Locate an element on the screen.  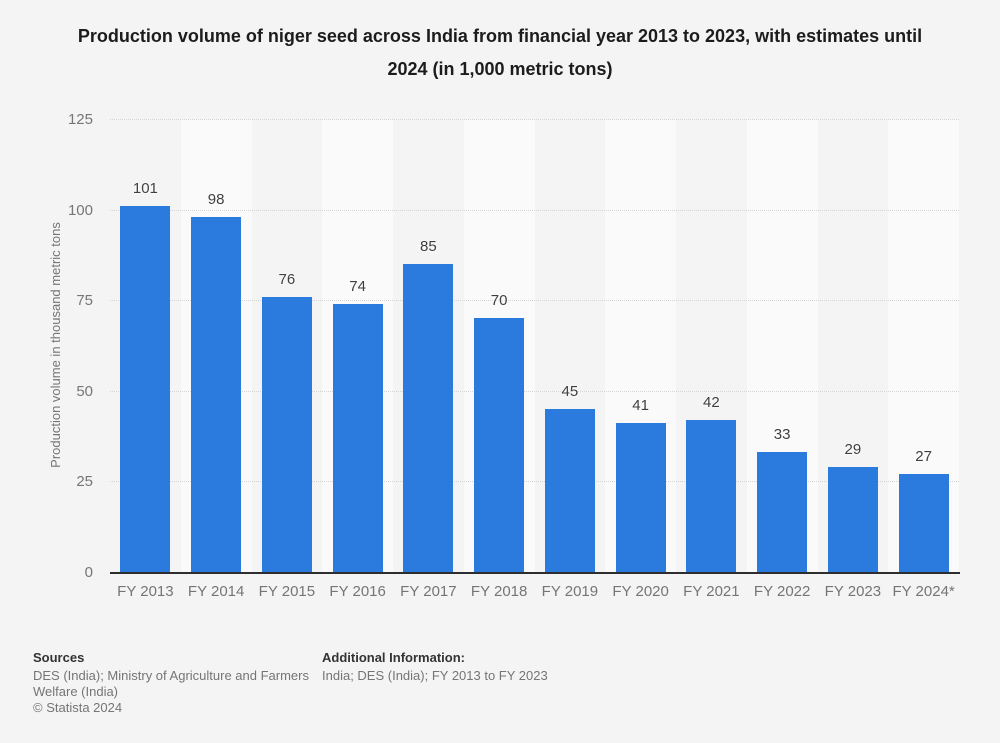
additional-information-heading: Additional Information: is located at coordinates (393, 657).